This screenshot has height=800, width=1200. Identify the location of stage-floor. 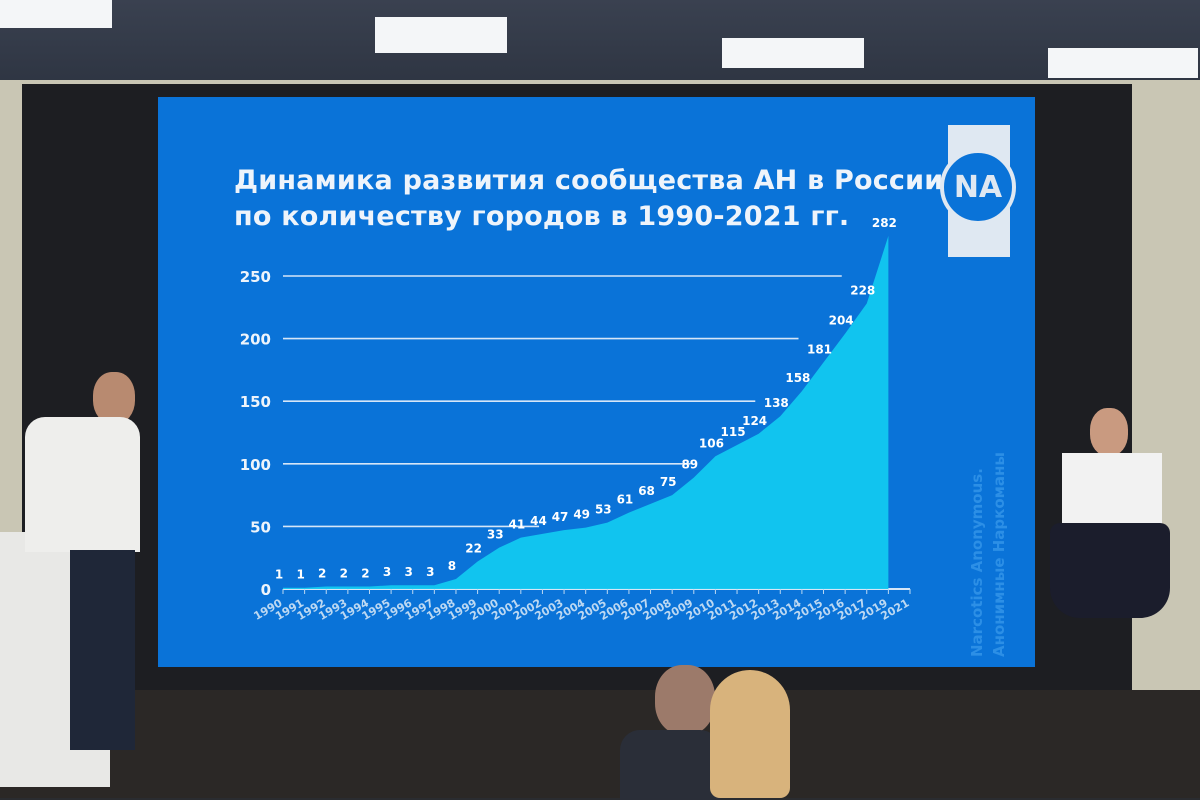
(600, 744).